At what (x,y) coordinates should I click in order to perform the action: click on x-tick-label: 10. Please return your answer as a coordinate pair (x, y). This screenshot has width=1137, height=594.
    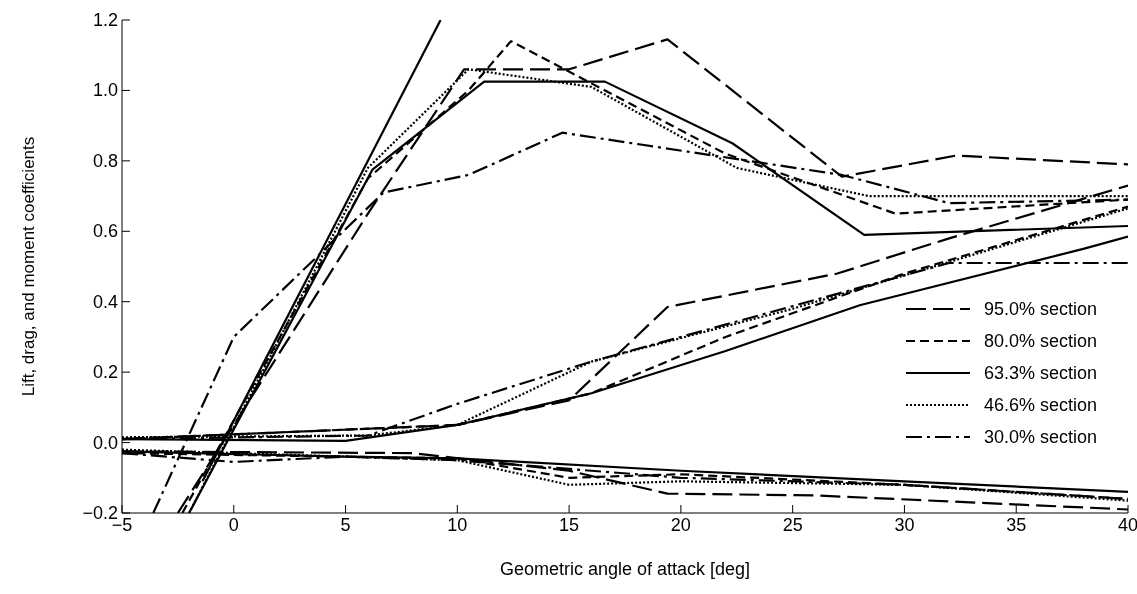
    Looking at the image, I should click on (457, 525).